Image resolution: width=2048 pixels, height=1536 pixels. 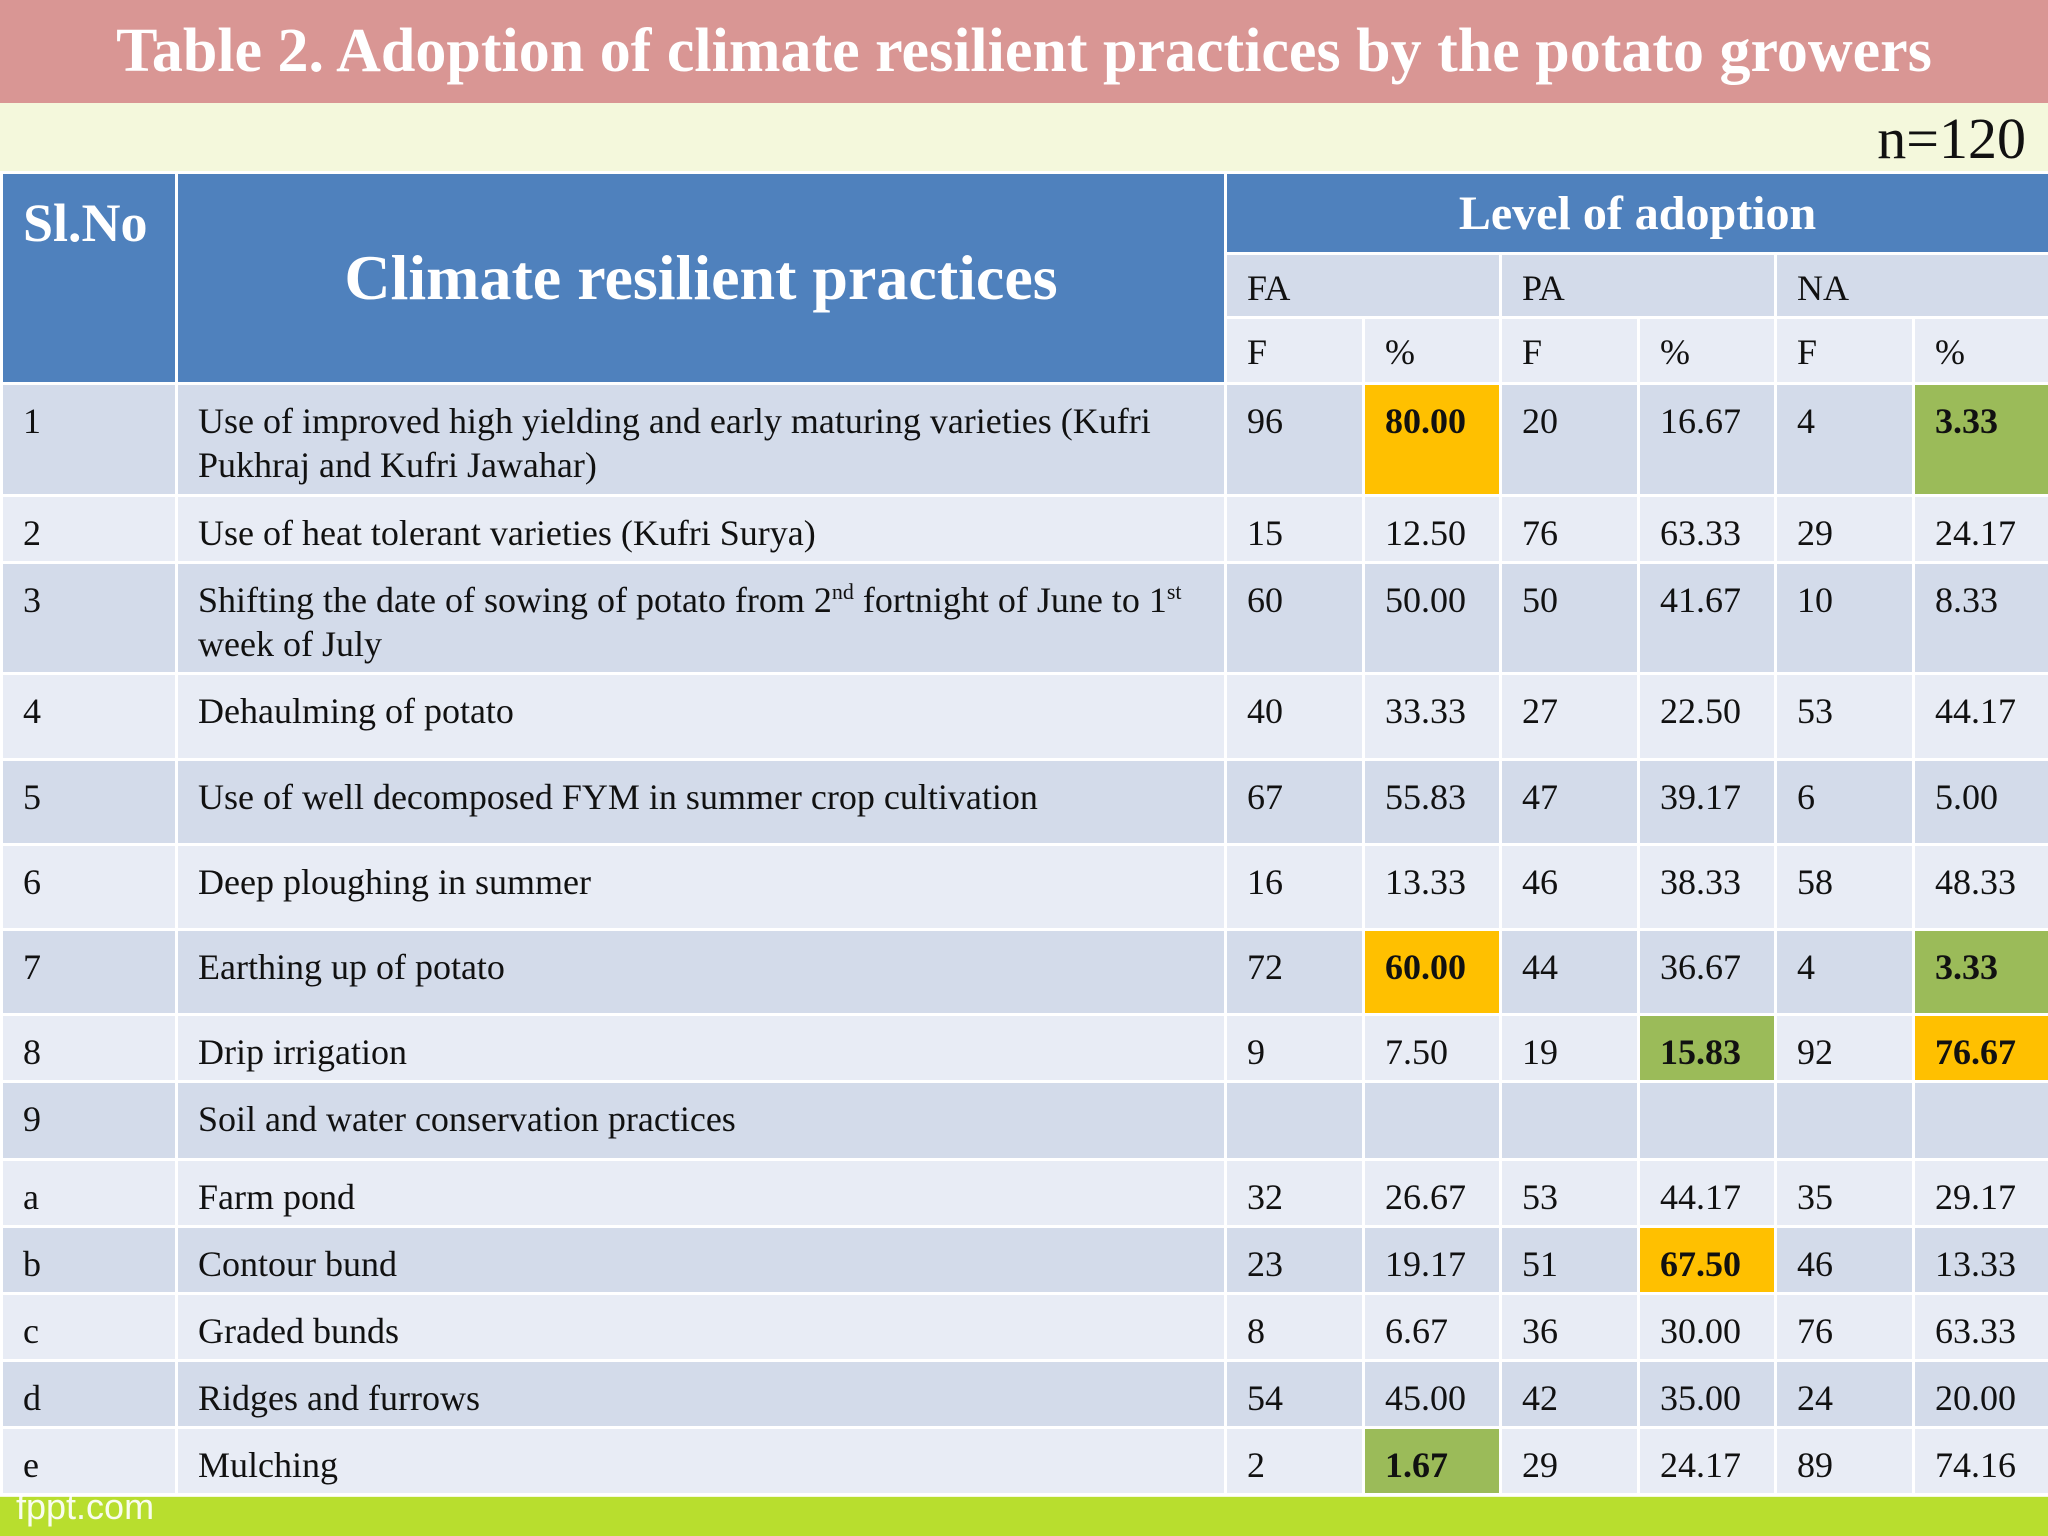 I want to click on cell-fa-f: 32, so click(x=1294, y=1193).